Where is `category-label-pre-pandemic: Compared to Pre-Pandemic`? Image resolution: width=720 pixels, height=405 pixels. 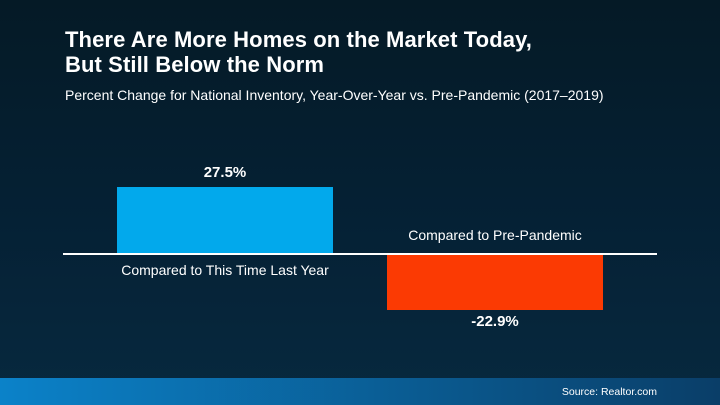 category-label-pre-pandemic: Compared to Pre-Pandemic is located at coordinates (495, 235).